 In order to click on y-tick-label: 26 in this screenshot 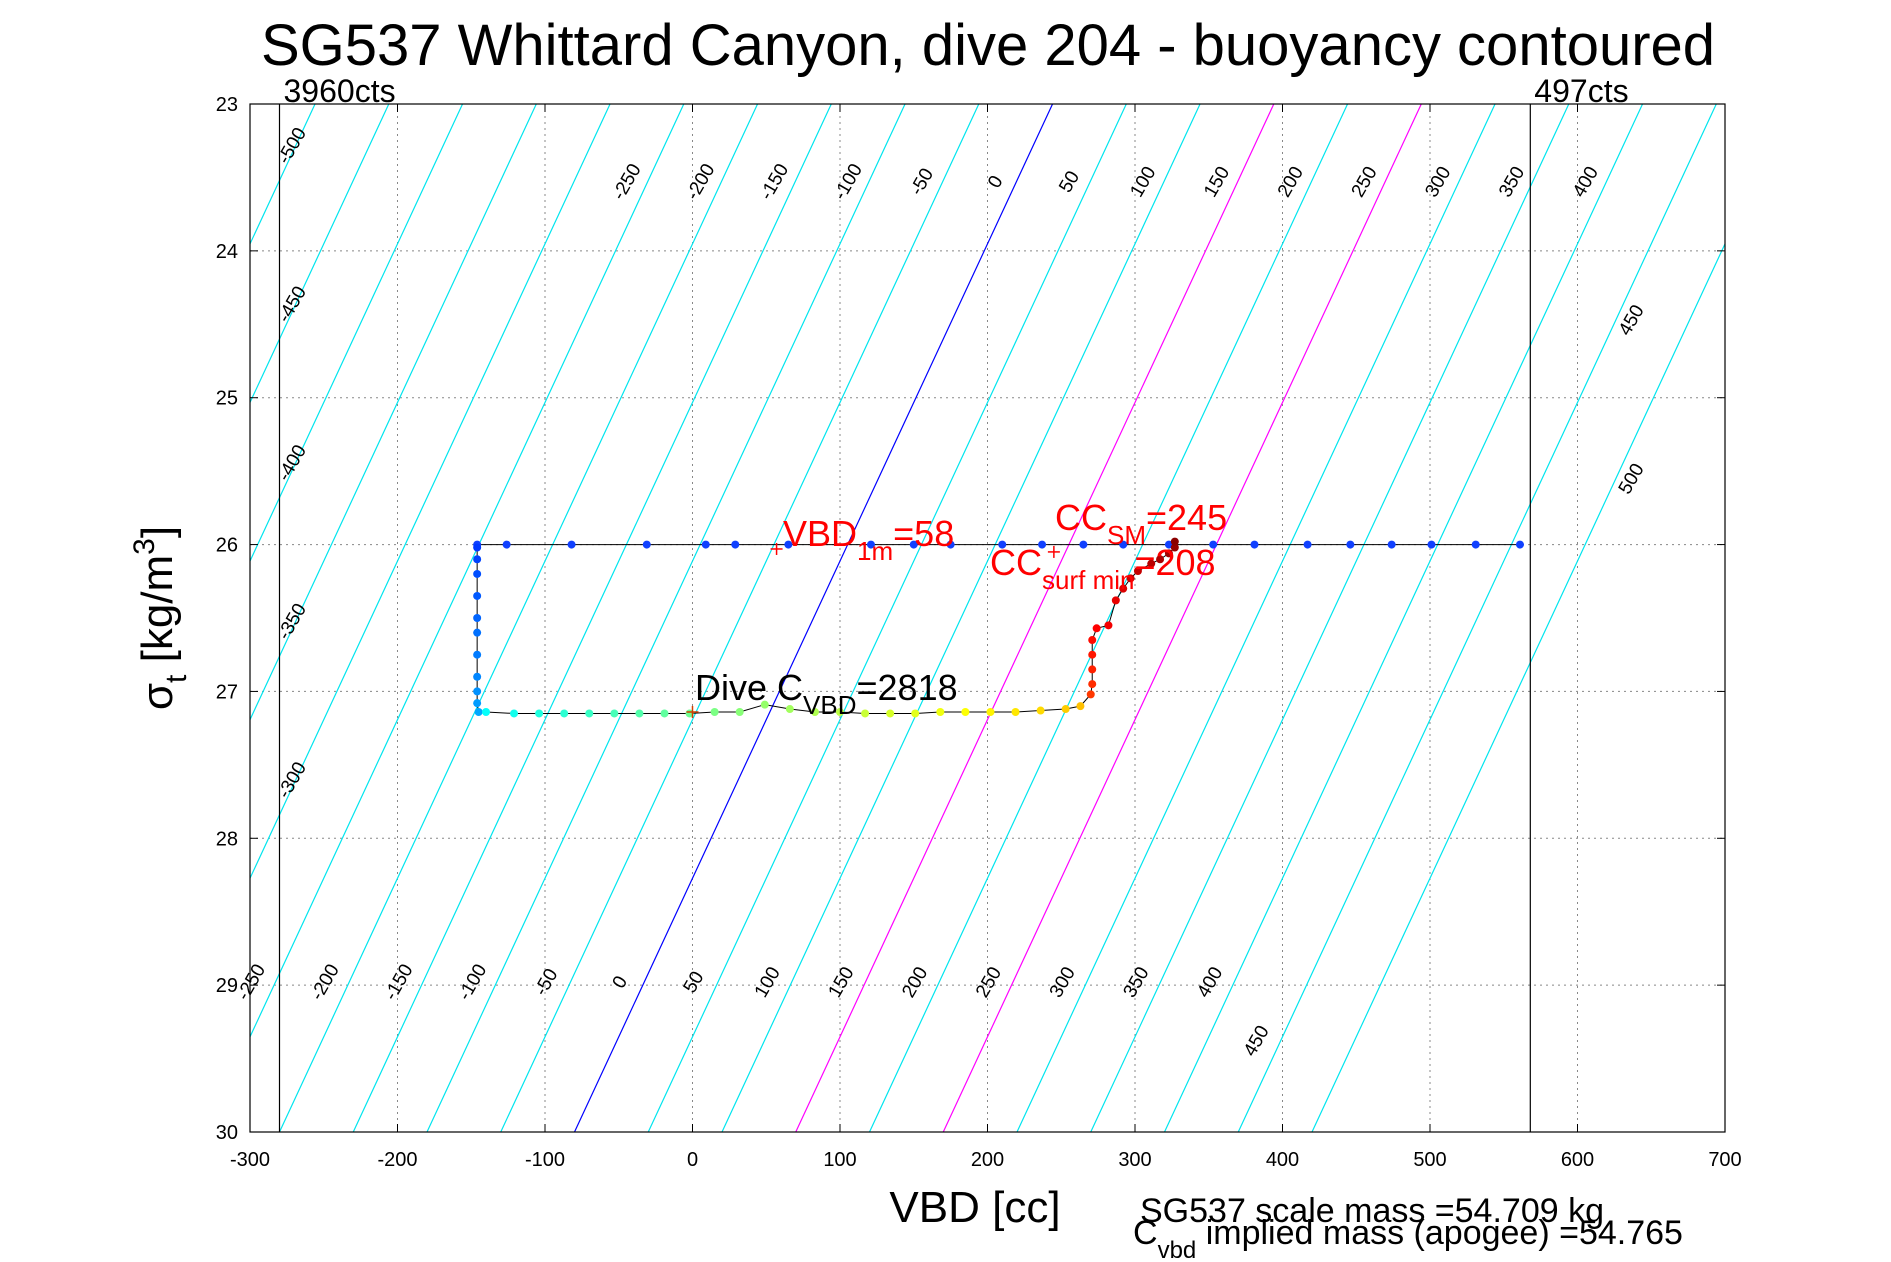, I will do `click(227, 546)`.